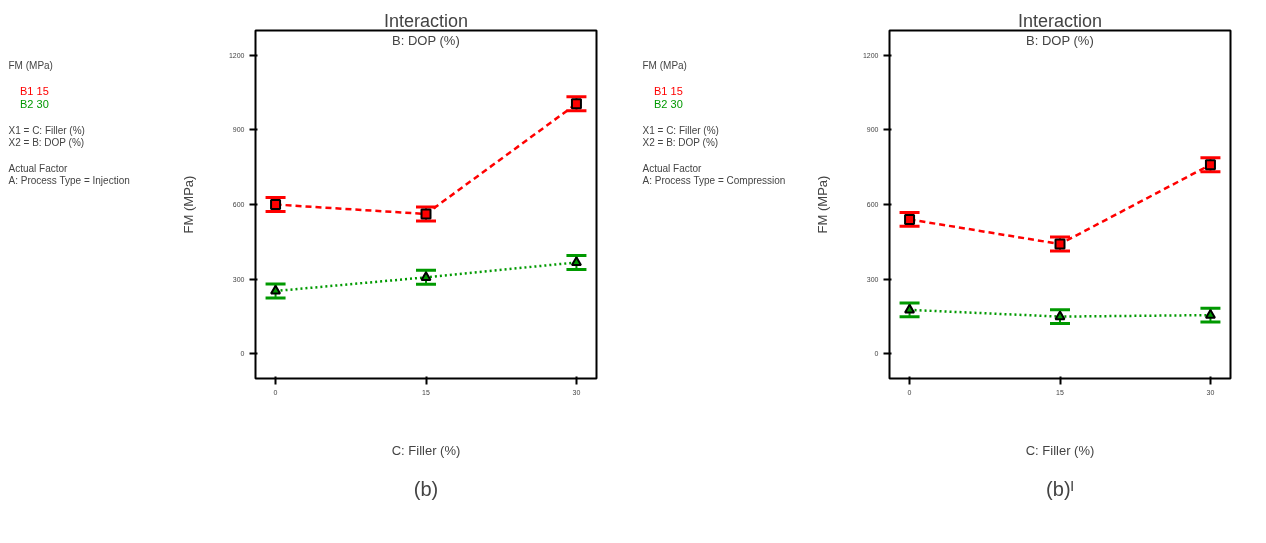  What do you see at coordinates (426, 488) in the screenshot?
I see `text: (b)` at bounding box center [426, 488].